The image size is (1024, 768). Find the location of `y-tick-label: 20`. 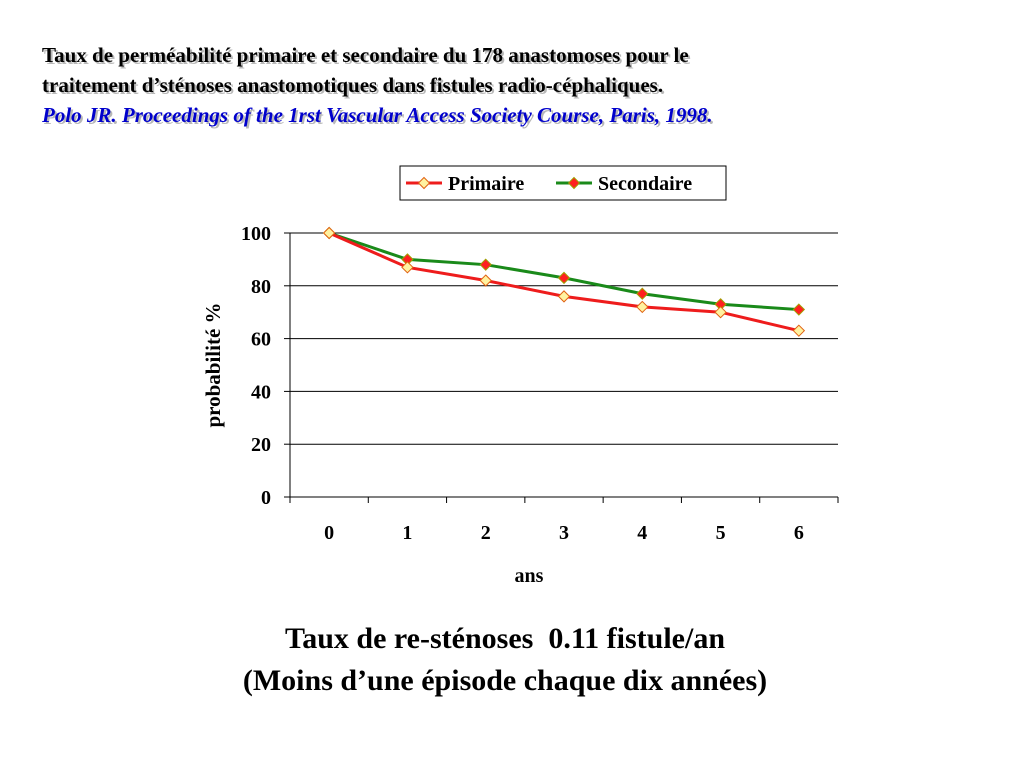

y-tick-label: 20 is located at coordinates (261, 445).